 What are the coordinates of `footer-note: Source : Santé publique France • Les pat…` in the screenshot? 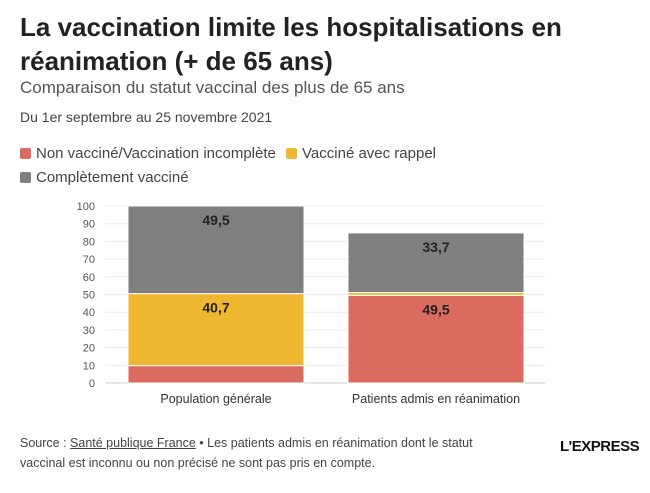 It's located at (270, 453).